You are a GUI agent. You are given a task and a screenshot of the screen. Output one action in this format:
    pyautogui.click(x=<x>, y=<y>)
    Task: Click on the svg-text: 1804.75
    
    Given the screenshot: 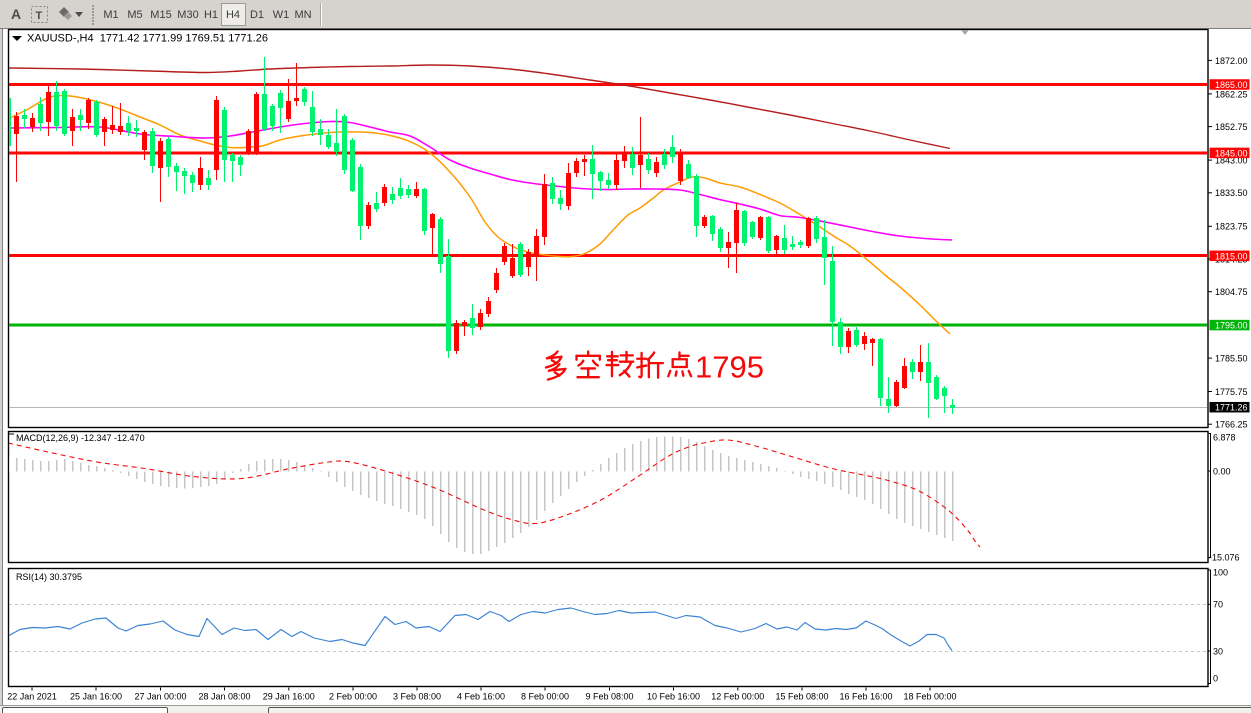 What is the action you would take?
    pyautogui.click(x=1231, y=292)
    